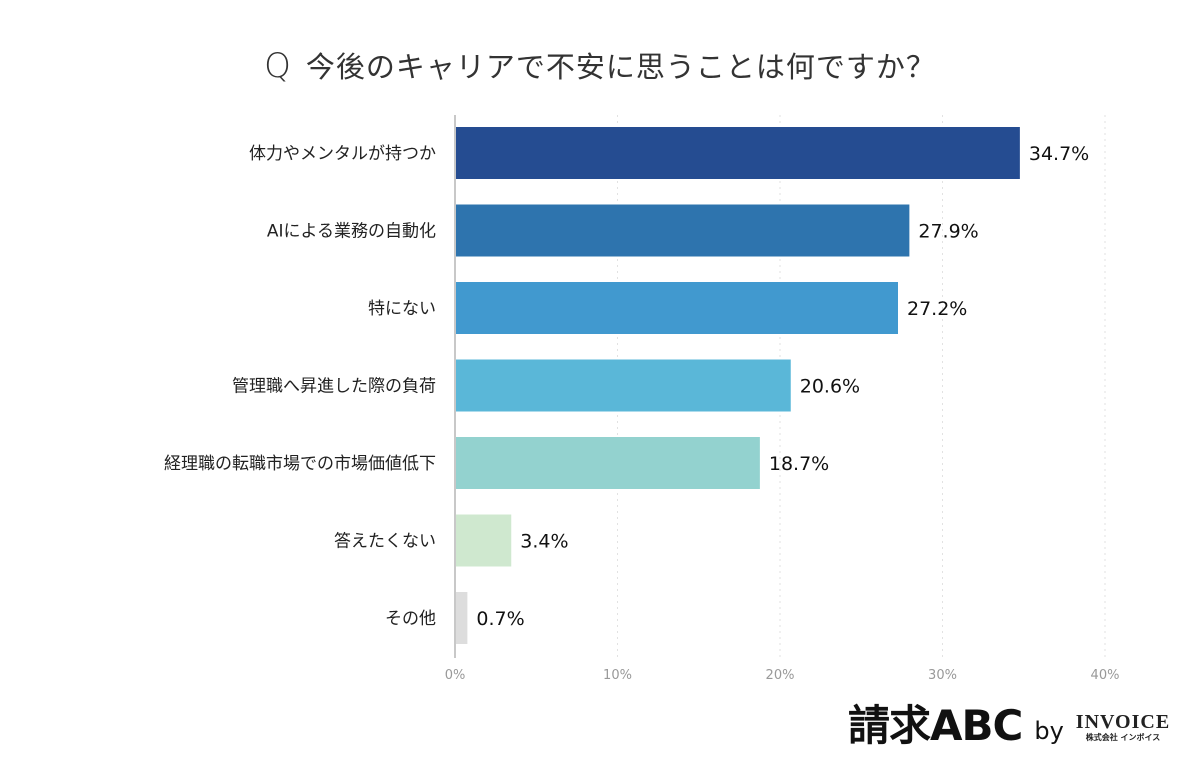 The height and width of the screenshot is (775, 1200). What do you see at coordinates (500, 619) in the screenshot?
I see `value-label: 0.7%` at bounding box center [500, 619].